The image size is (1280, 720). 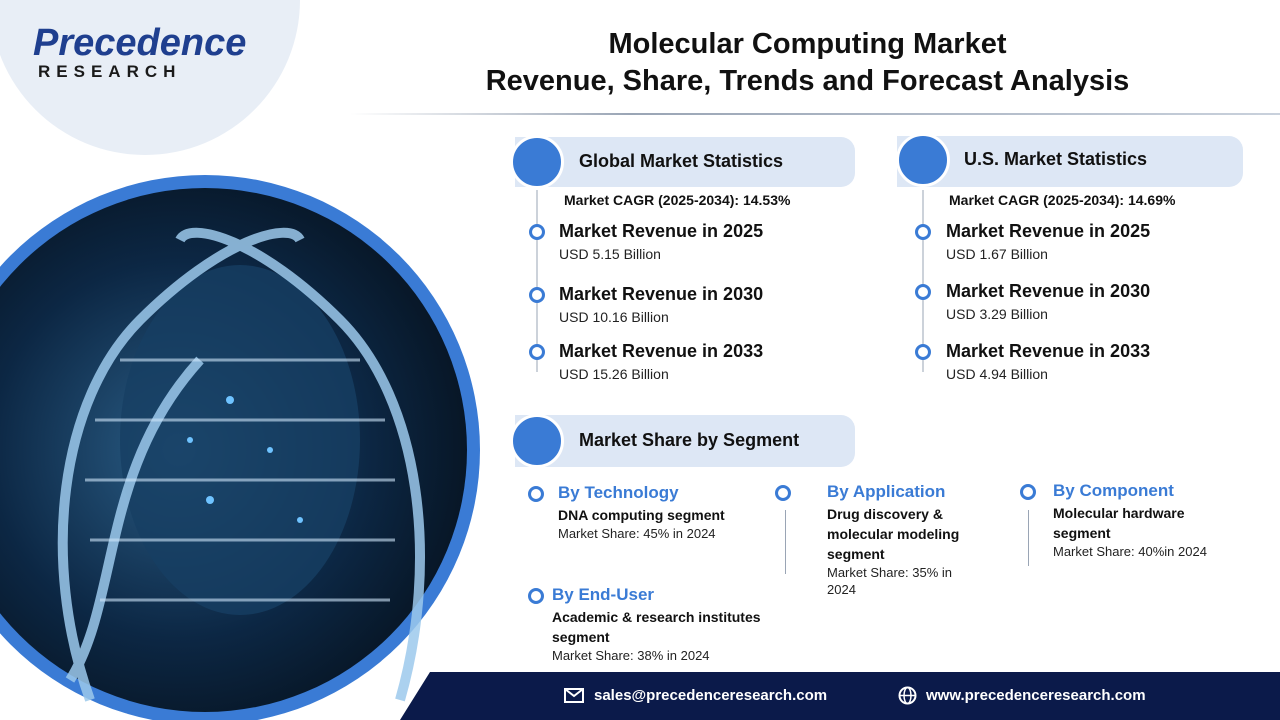 What do you see at coordinates (614, 317) in the screenshot?
I see `stat-value: USD 10.16 Billion` at bounding box center [614, 317].